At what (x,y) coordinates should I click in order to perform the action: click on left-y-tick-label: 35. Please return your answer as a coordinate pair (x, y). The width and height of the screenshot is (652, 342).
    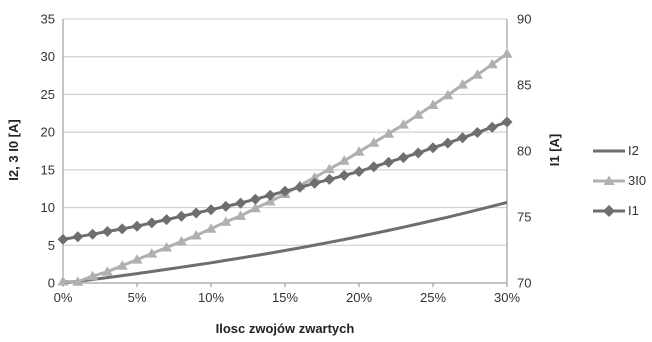
    Looking at the image, I should click on (48, 19).